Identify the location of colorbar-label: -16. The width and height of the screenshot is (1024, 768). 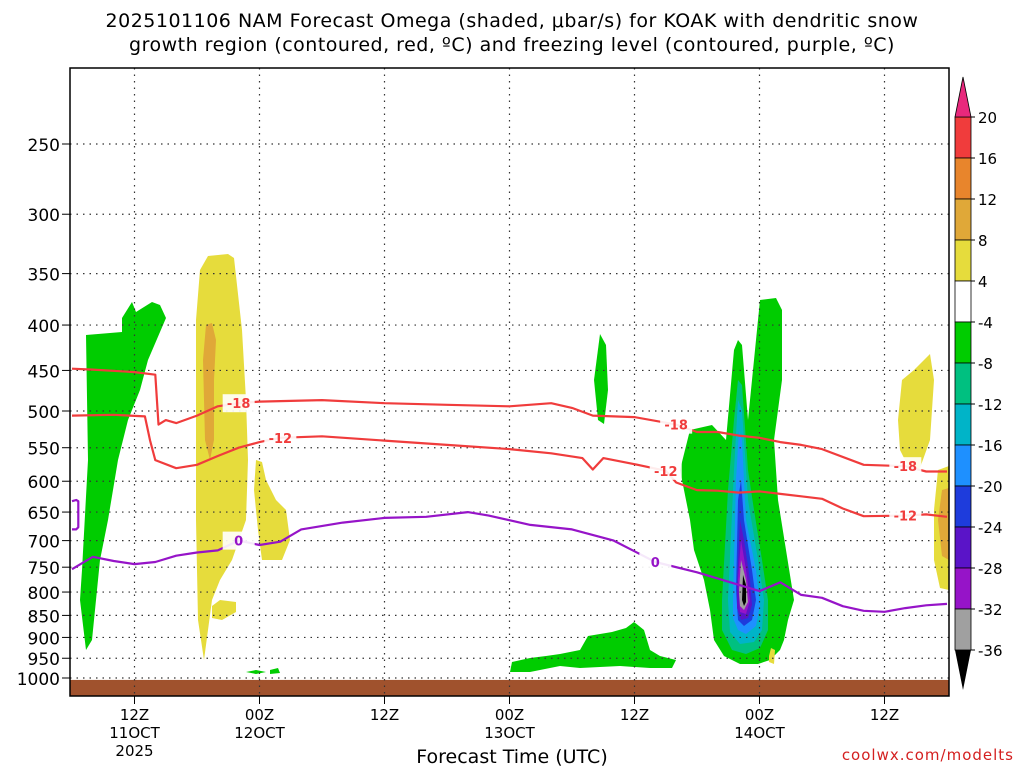
(990, 446).